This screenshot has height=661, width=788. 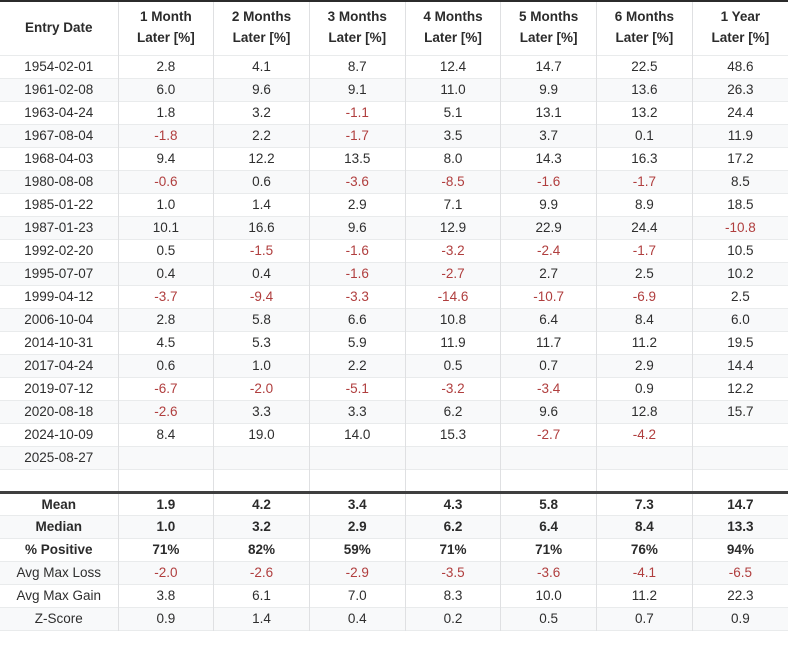 What do you see at coordinates (261, 135) in the screenshot?
I see `value-cell: 2.2` at bounding box center [261, 135].